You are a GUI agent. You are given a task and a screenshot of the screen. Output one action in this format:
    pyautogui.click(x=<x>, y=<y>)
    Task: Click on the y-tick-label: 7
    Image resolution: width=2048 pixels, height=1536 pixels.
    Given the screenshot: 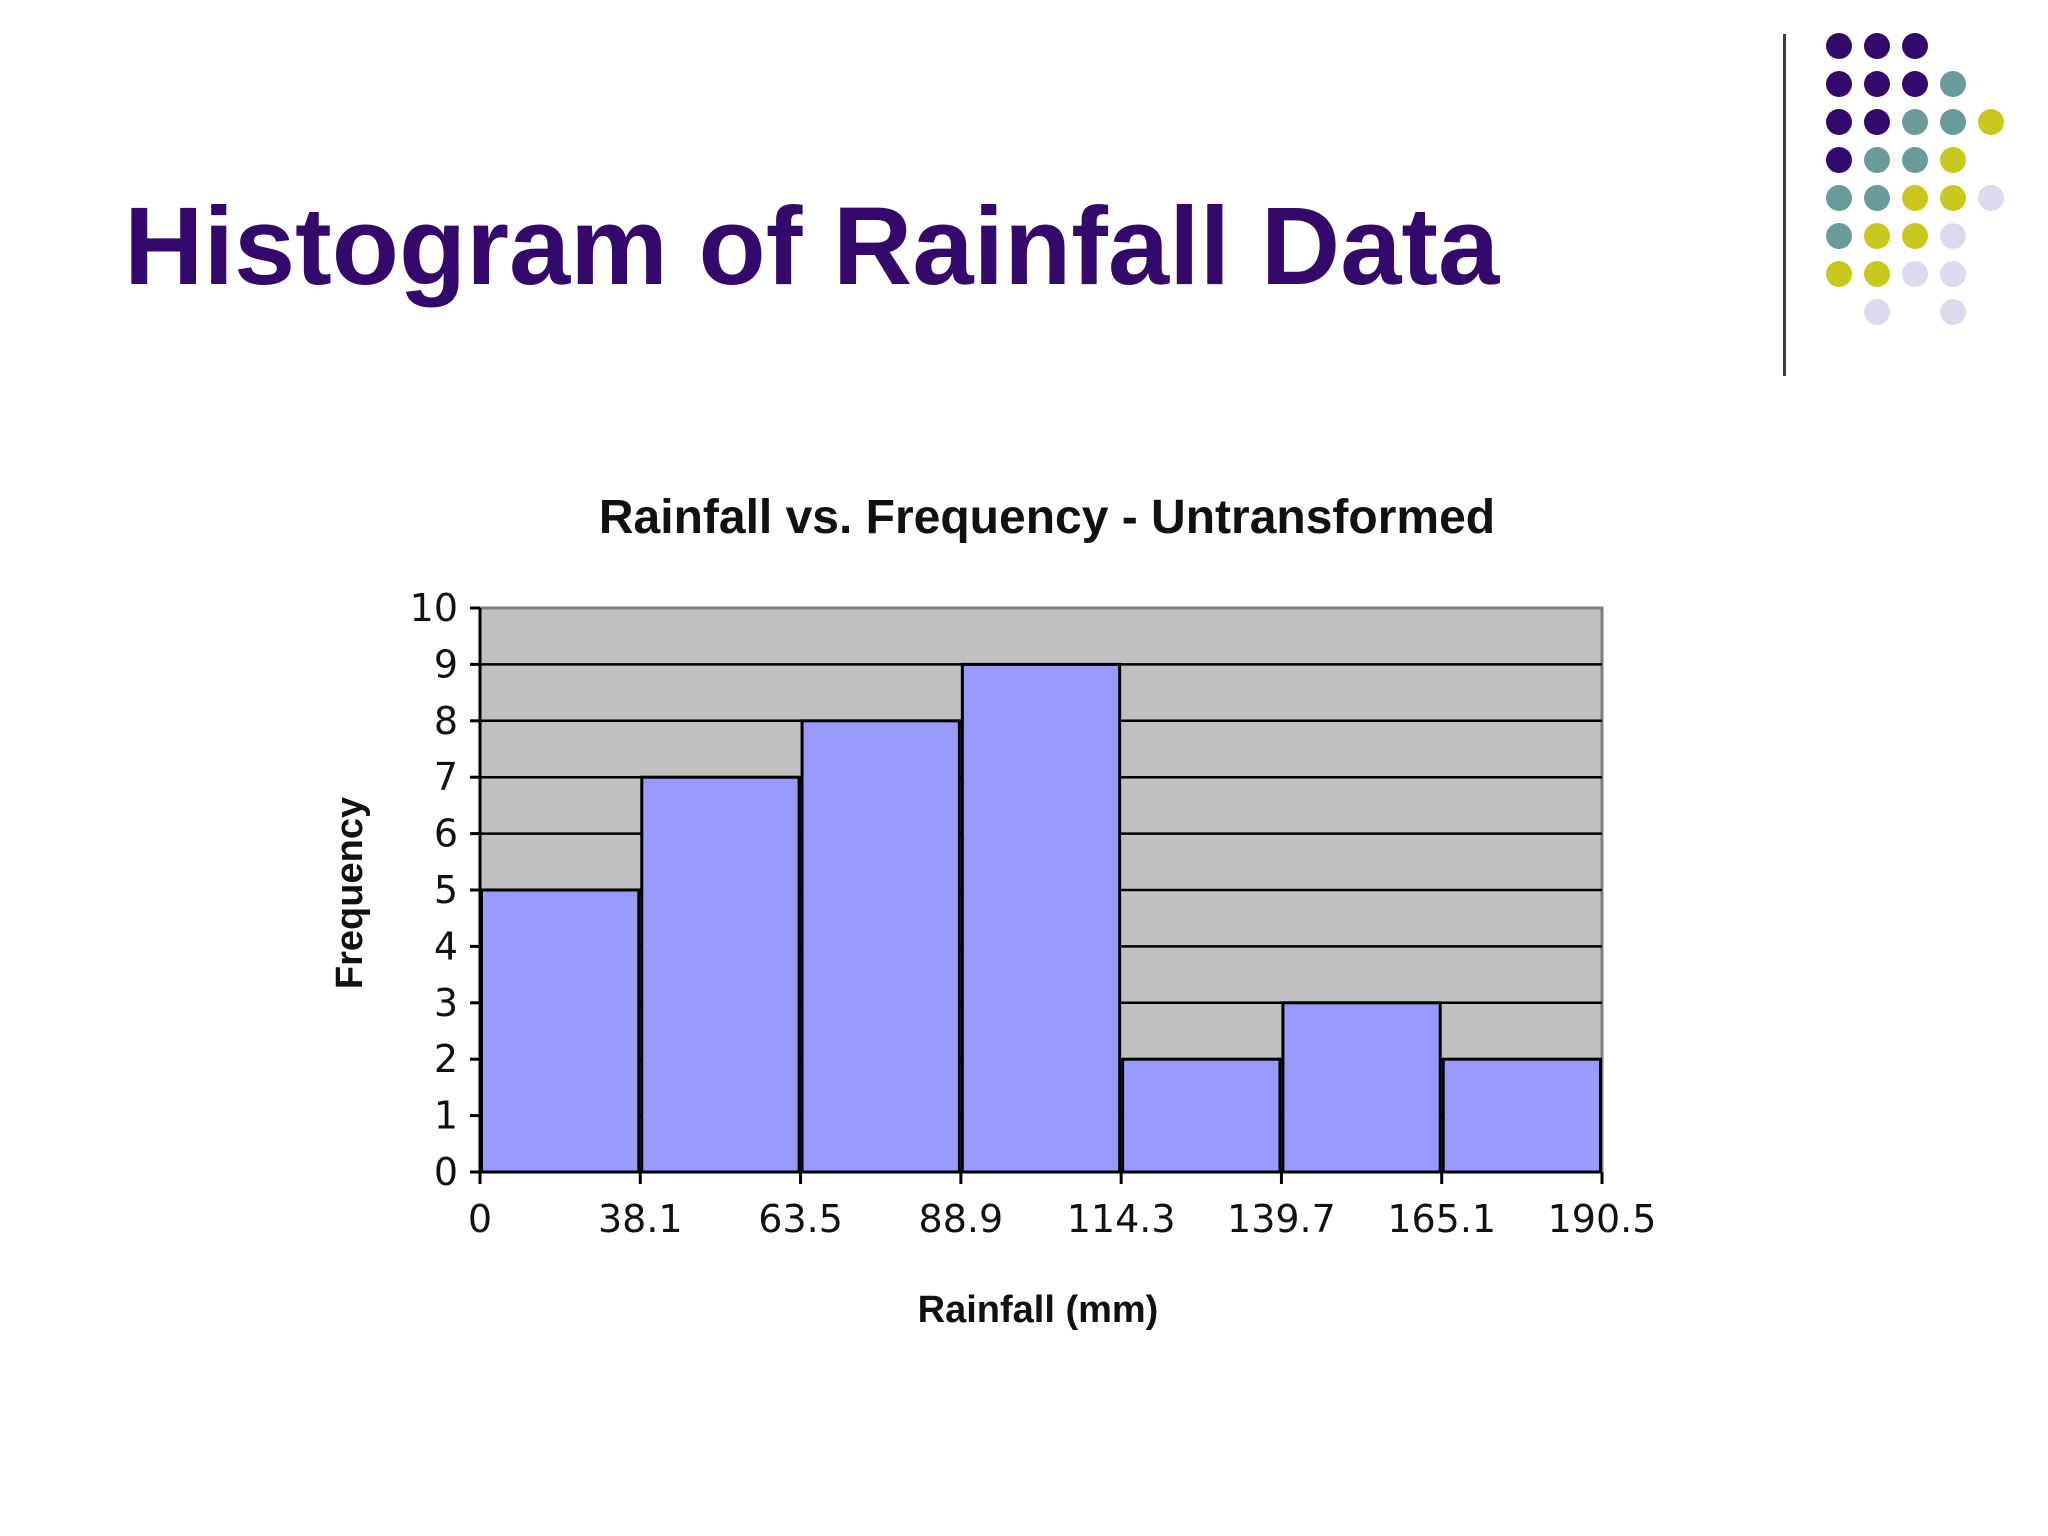 What is the action you would take?
    pyautogui.click(x=446, y=777)
    